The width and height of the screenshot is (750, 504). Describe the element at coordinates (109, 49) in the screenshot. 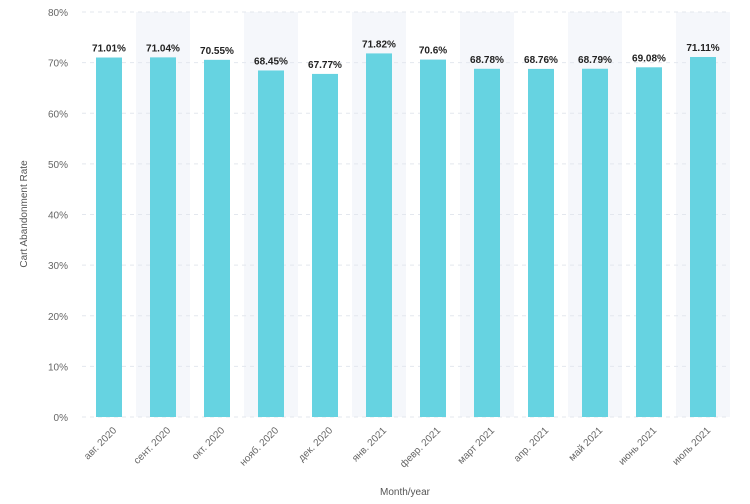

I see `data-label: 71.01%` at that location.